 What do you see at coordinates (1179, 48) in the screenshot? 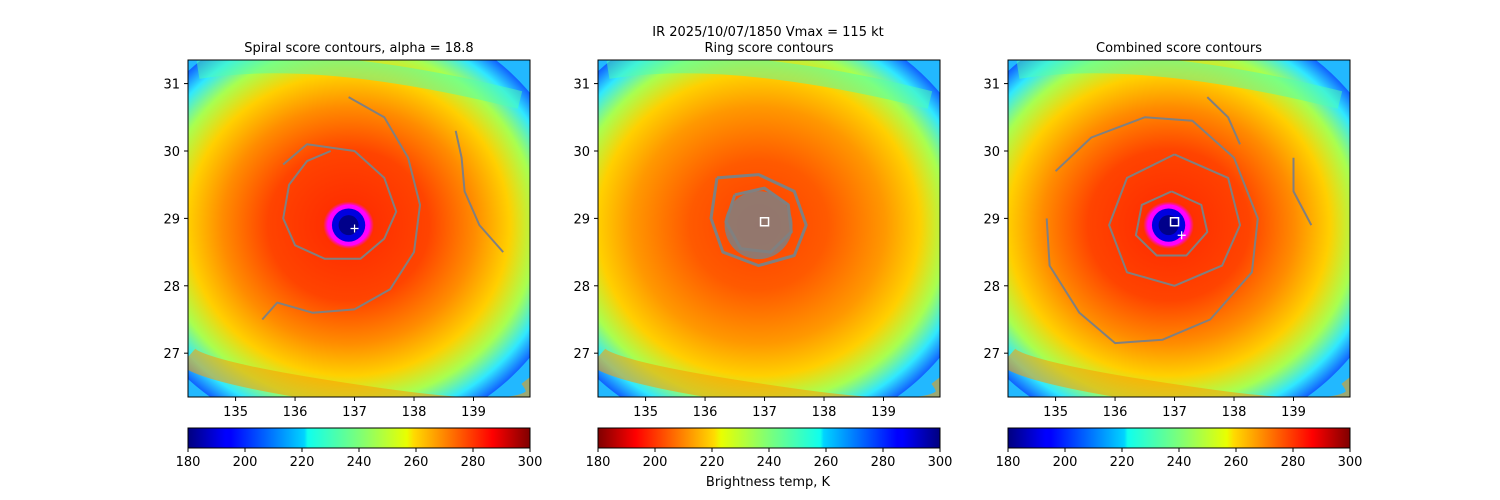
I see `panel-title: Combined score contours` at bounding box center [1179, 48].